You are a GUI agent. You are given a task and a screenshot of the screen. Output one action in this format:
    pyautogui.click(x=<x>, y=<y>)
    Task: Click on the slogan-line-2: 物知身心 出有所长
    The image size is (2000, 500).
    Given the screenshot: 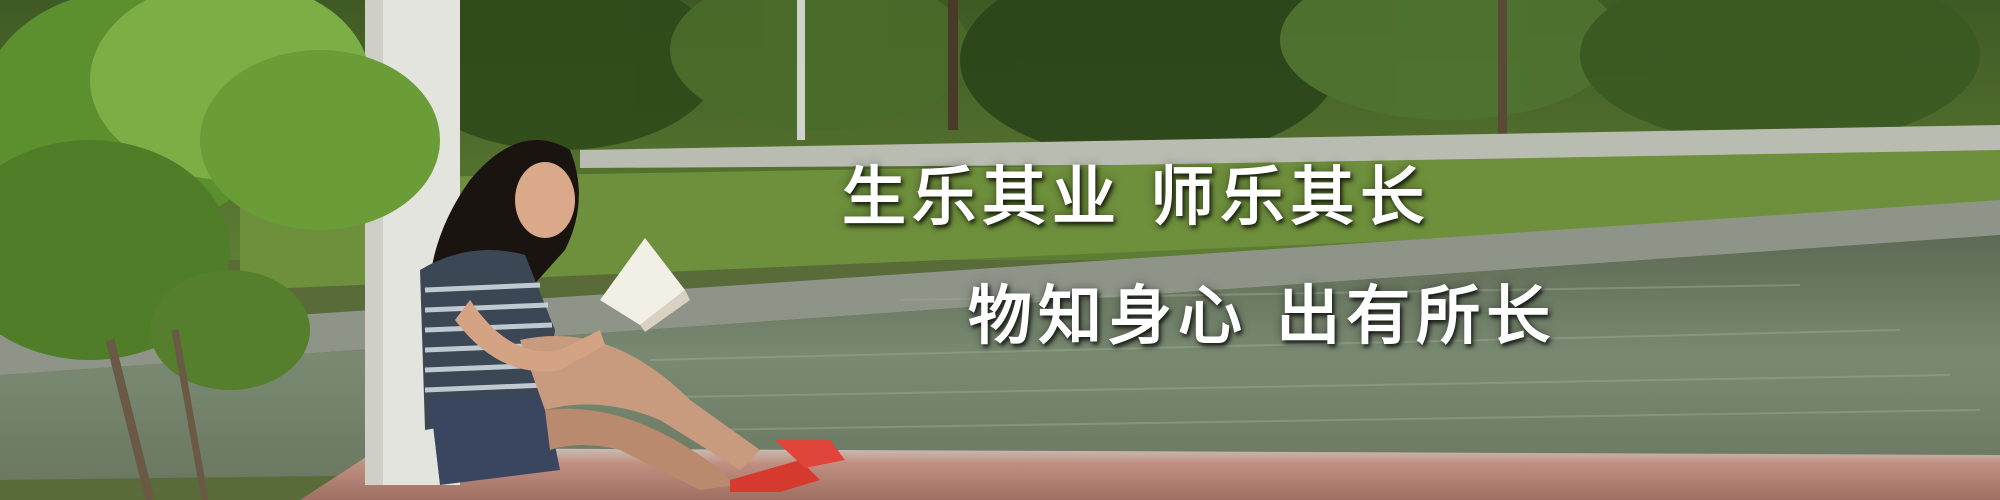 What is the action you would take?
    pyautogui.click(x=1262, y=317)
    